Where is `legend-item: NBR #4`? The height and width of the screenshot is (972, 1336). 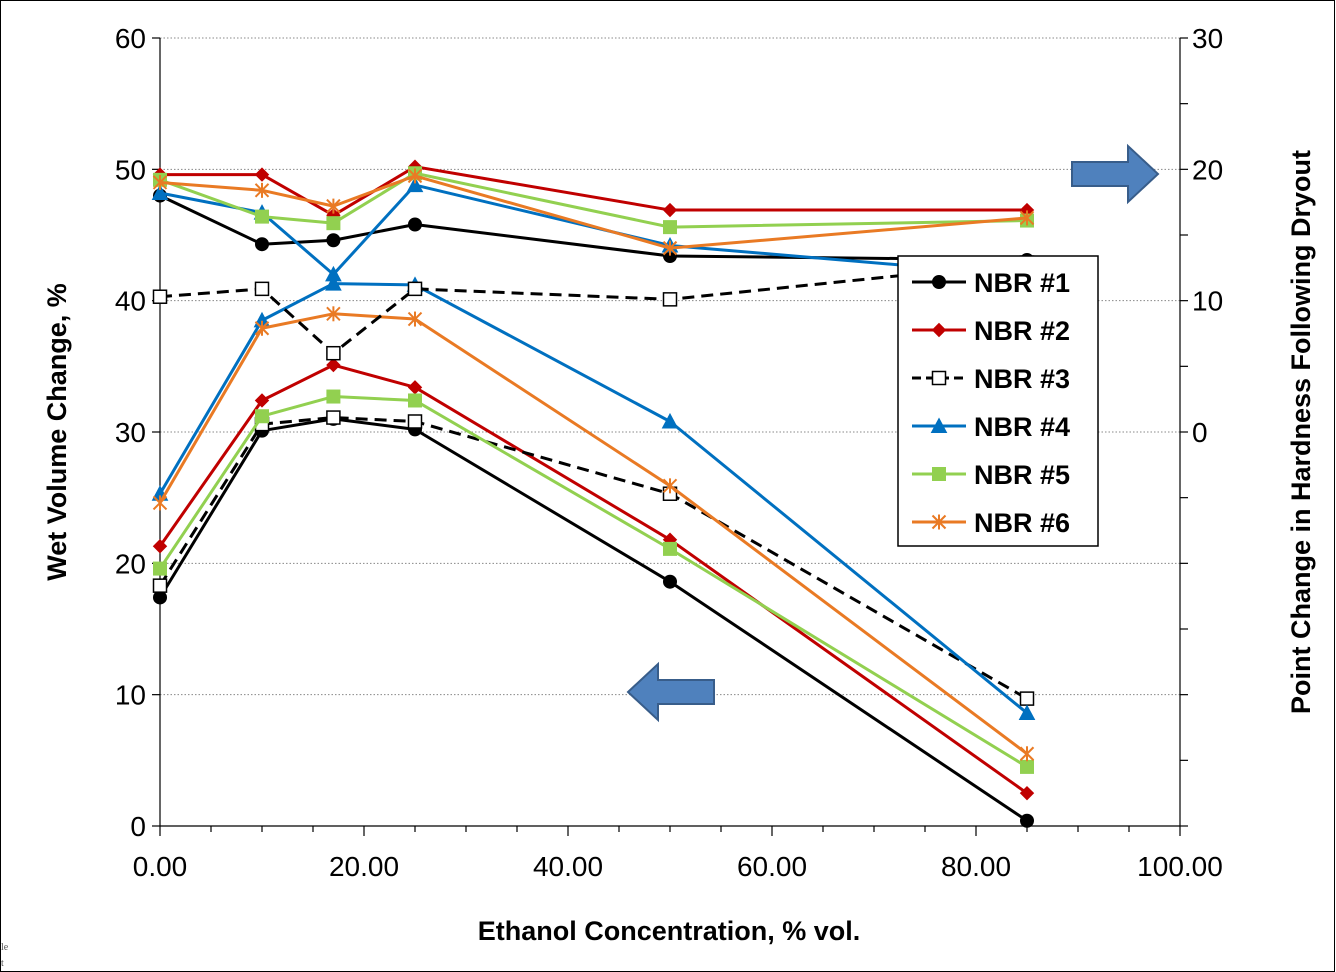 legend-item: NBR #4 is located at coordinates (991, 427).